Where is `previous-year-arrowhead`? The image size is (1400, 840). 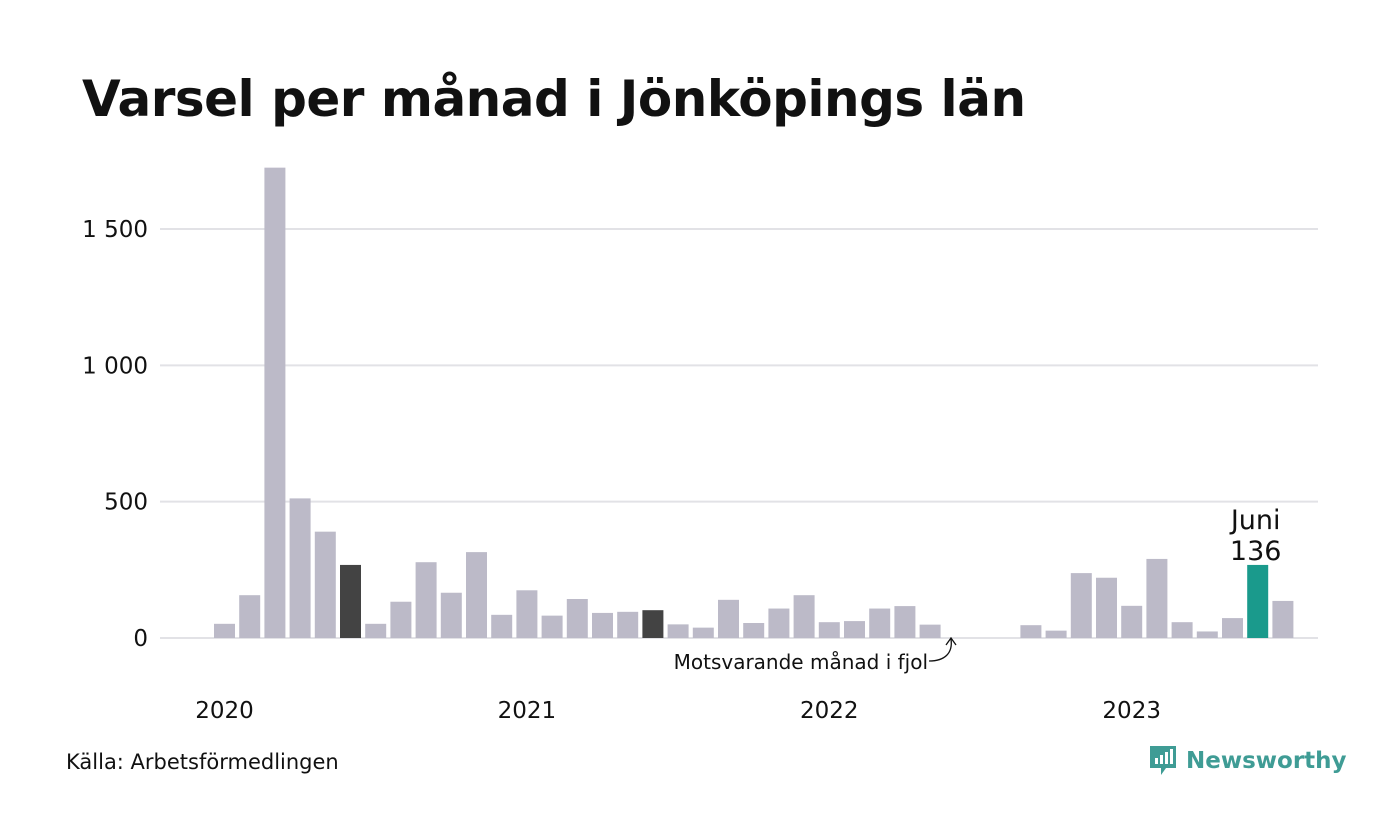 previous-year-arrowhead is located at coordinates (951, 641).